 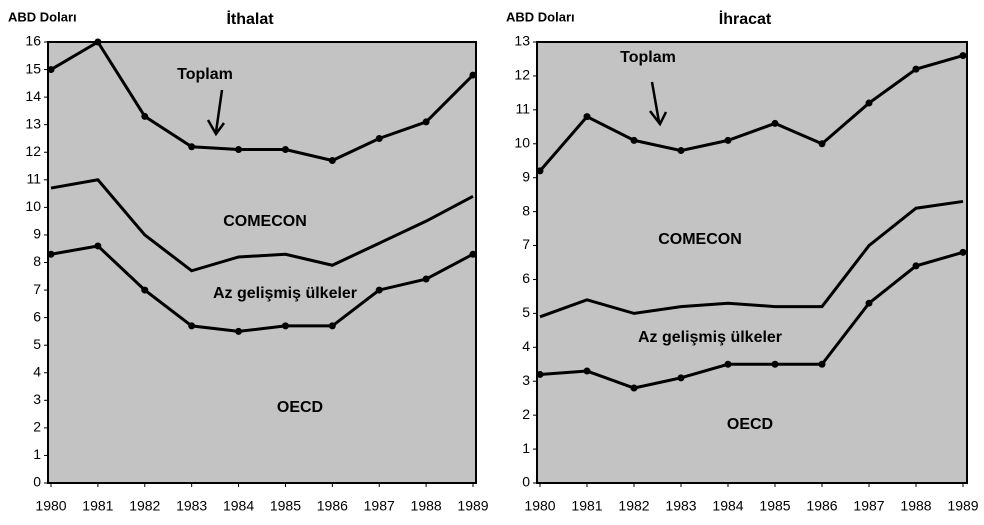 I want to click on x-tick-label: 1989, so click(x=962, y=506).